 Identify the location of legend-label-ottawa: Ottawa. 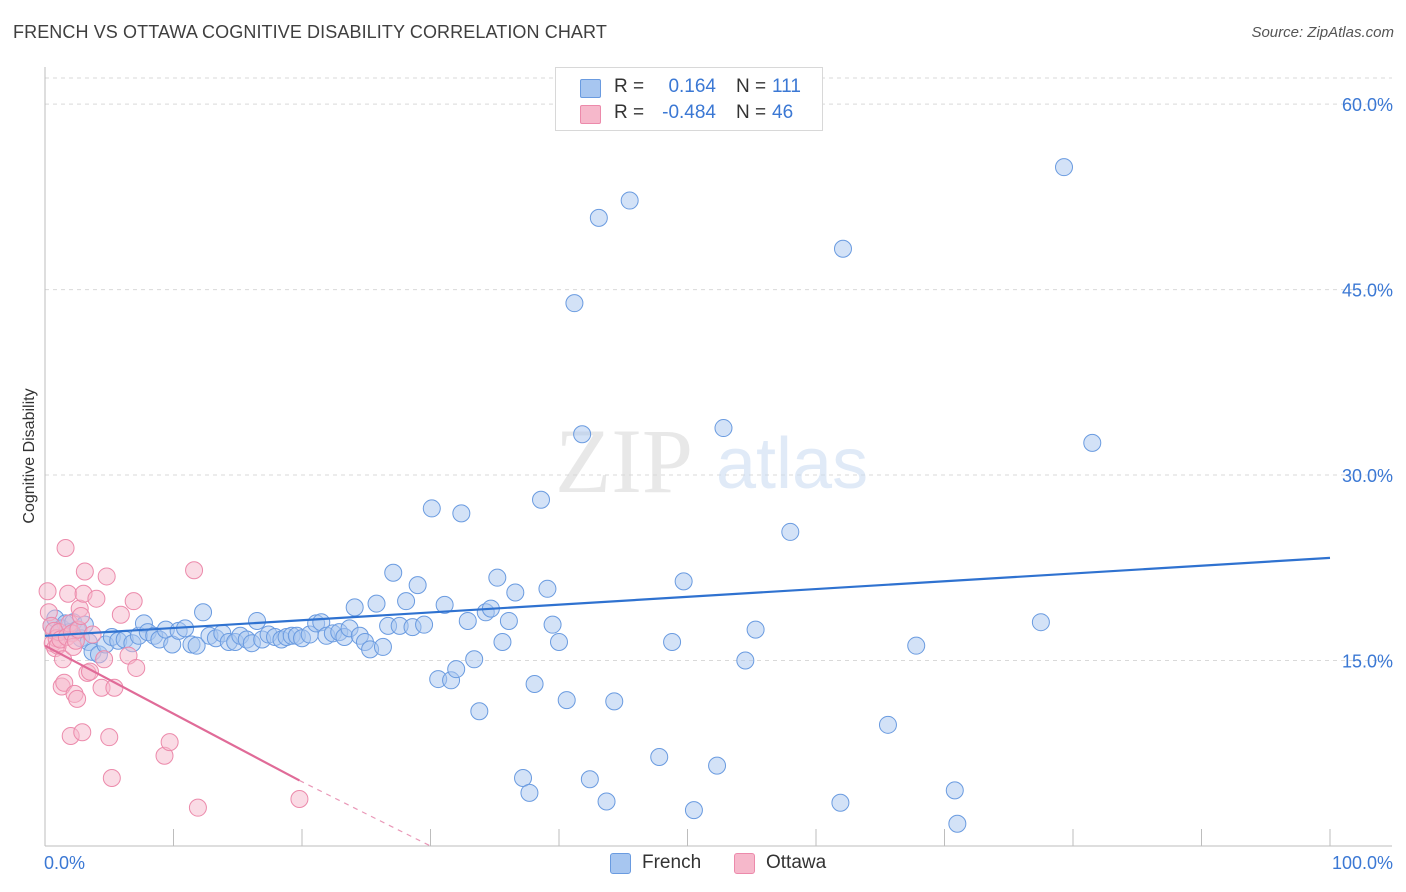
(796, 862).